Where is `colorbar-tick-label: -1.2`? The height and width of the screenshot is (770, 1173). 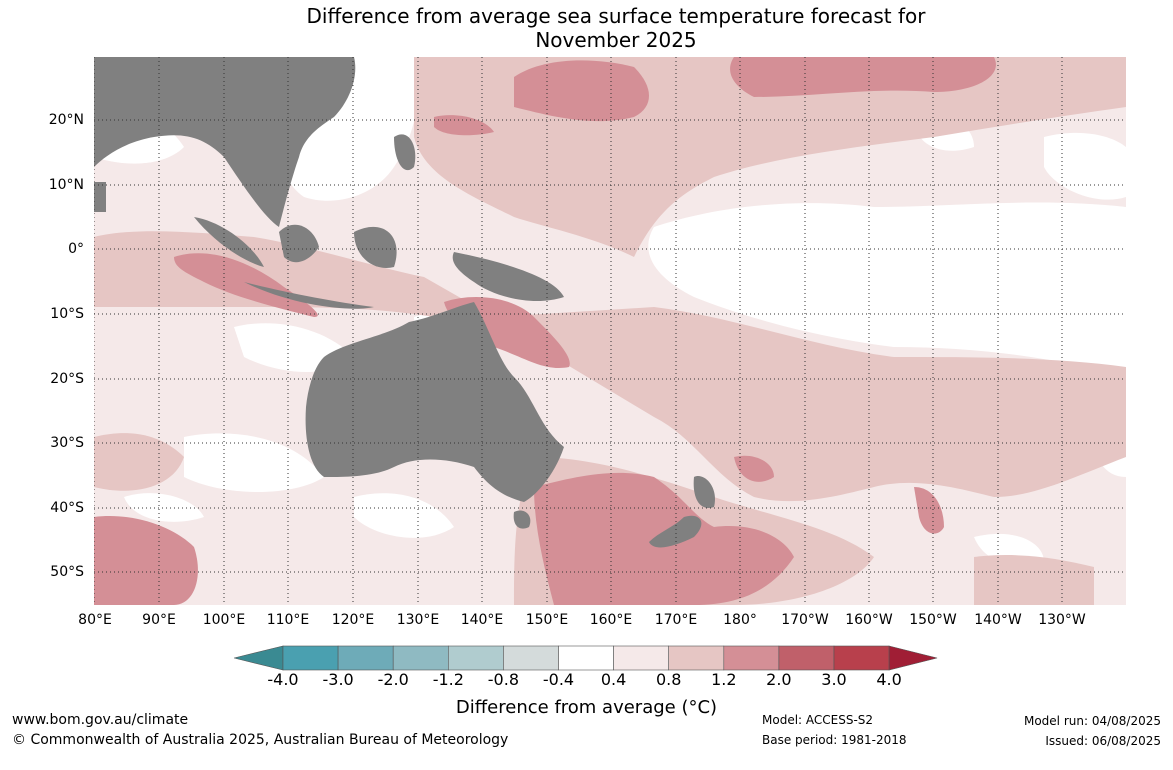 colorbar-tick-label: -1.2 is located at coordinates (448, 679).